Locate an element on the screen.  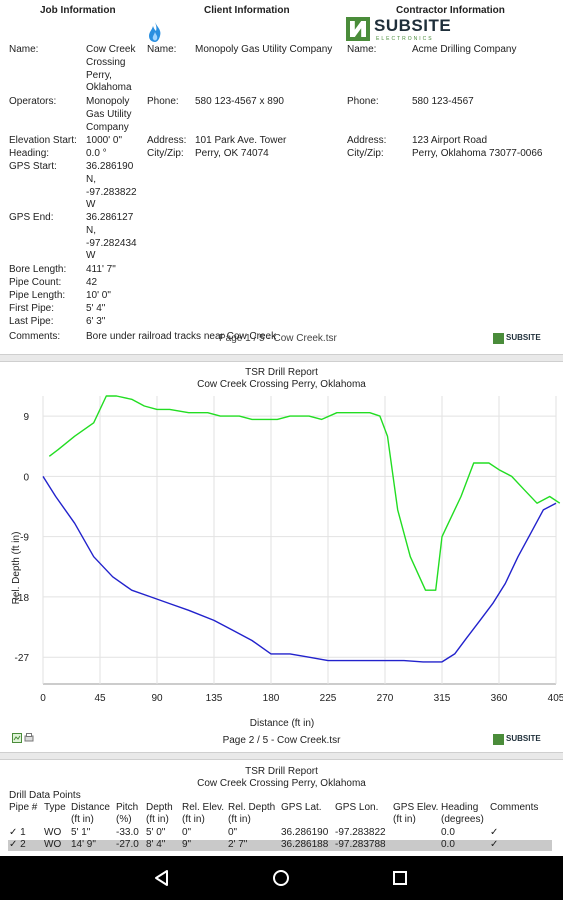
y-tick-label: 0 is located at coordinates (26, 477).